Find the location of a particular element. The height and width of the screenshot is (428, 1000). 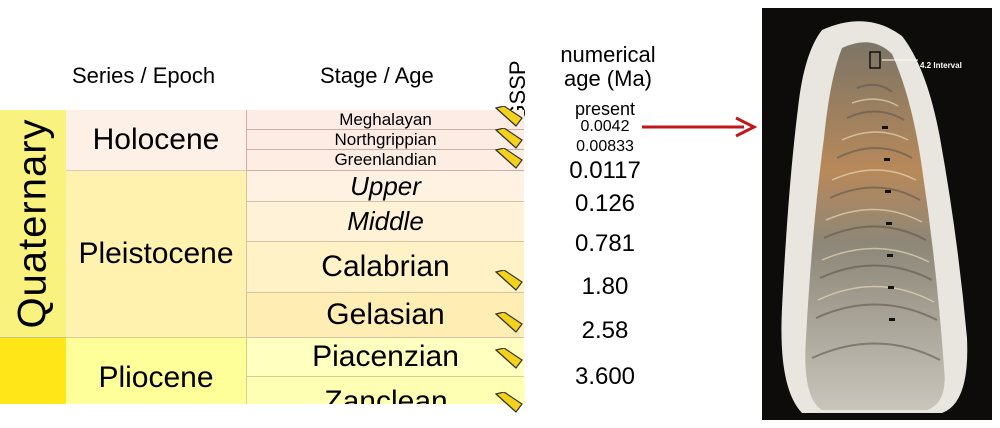

stage-age-header: Stage / Age is located at coordinates (377, 75).